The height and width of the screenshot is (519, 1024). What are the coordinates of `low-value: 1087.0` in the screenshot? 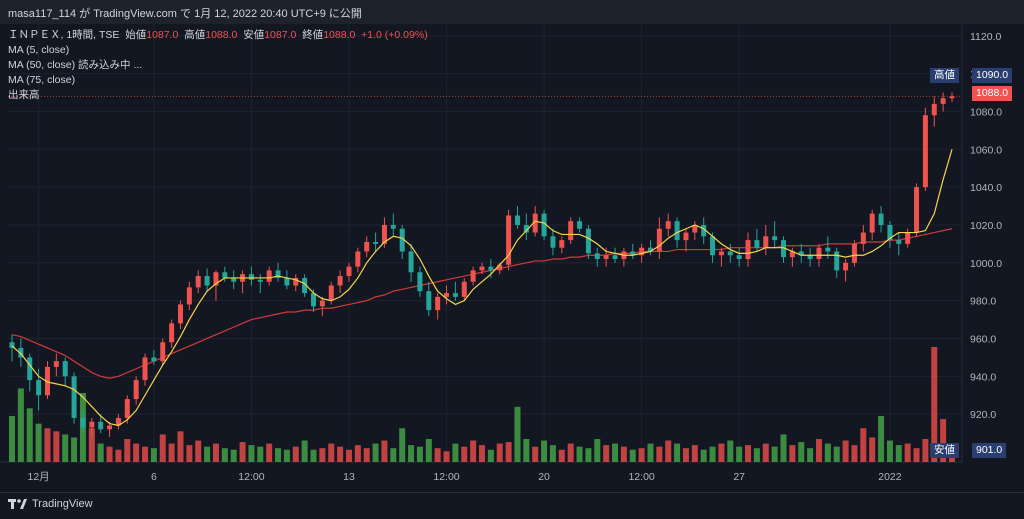 It's located at (280, 35).